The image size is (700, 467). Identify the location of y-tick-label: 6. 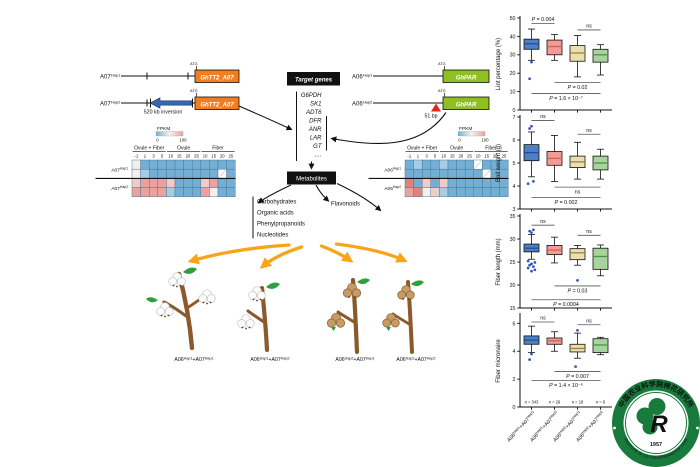
(514, 141).